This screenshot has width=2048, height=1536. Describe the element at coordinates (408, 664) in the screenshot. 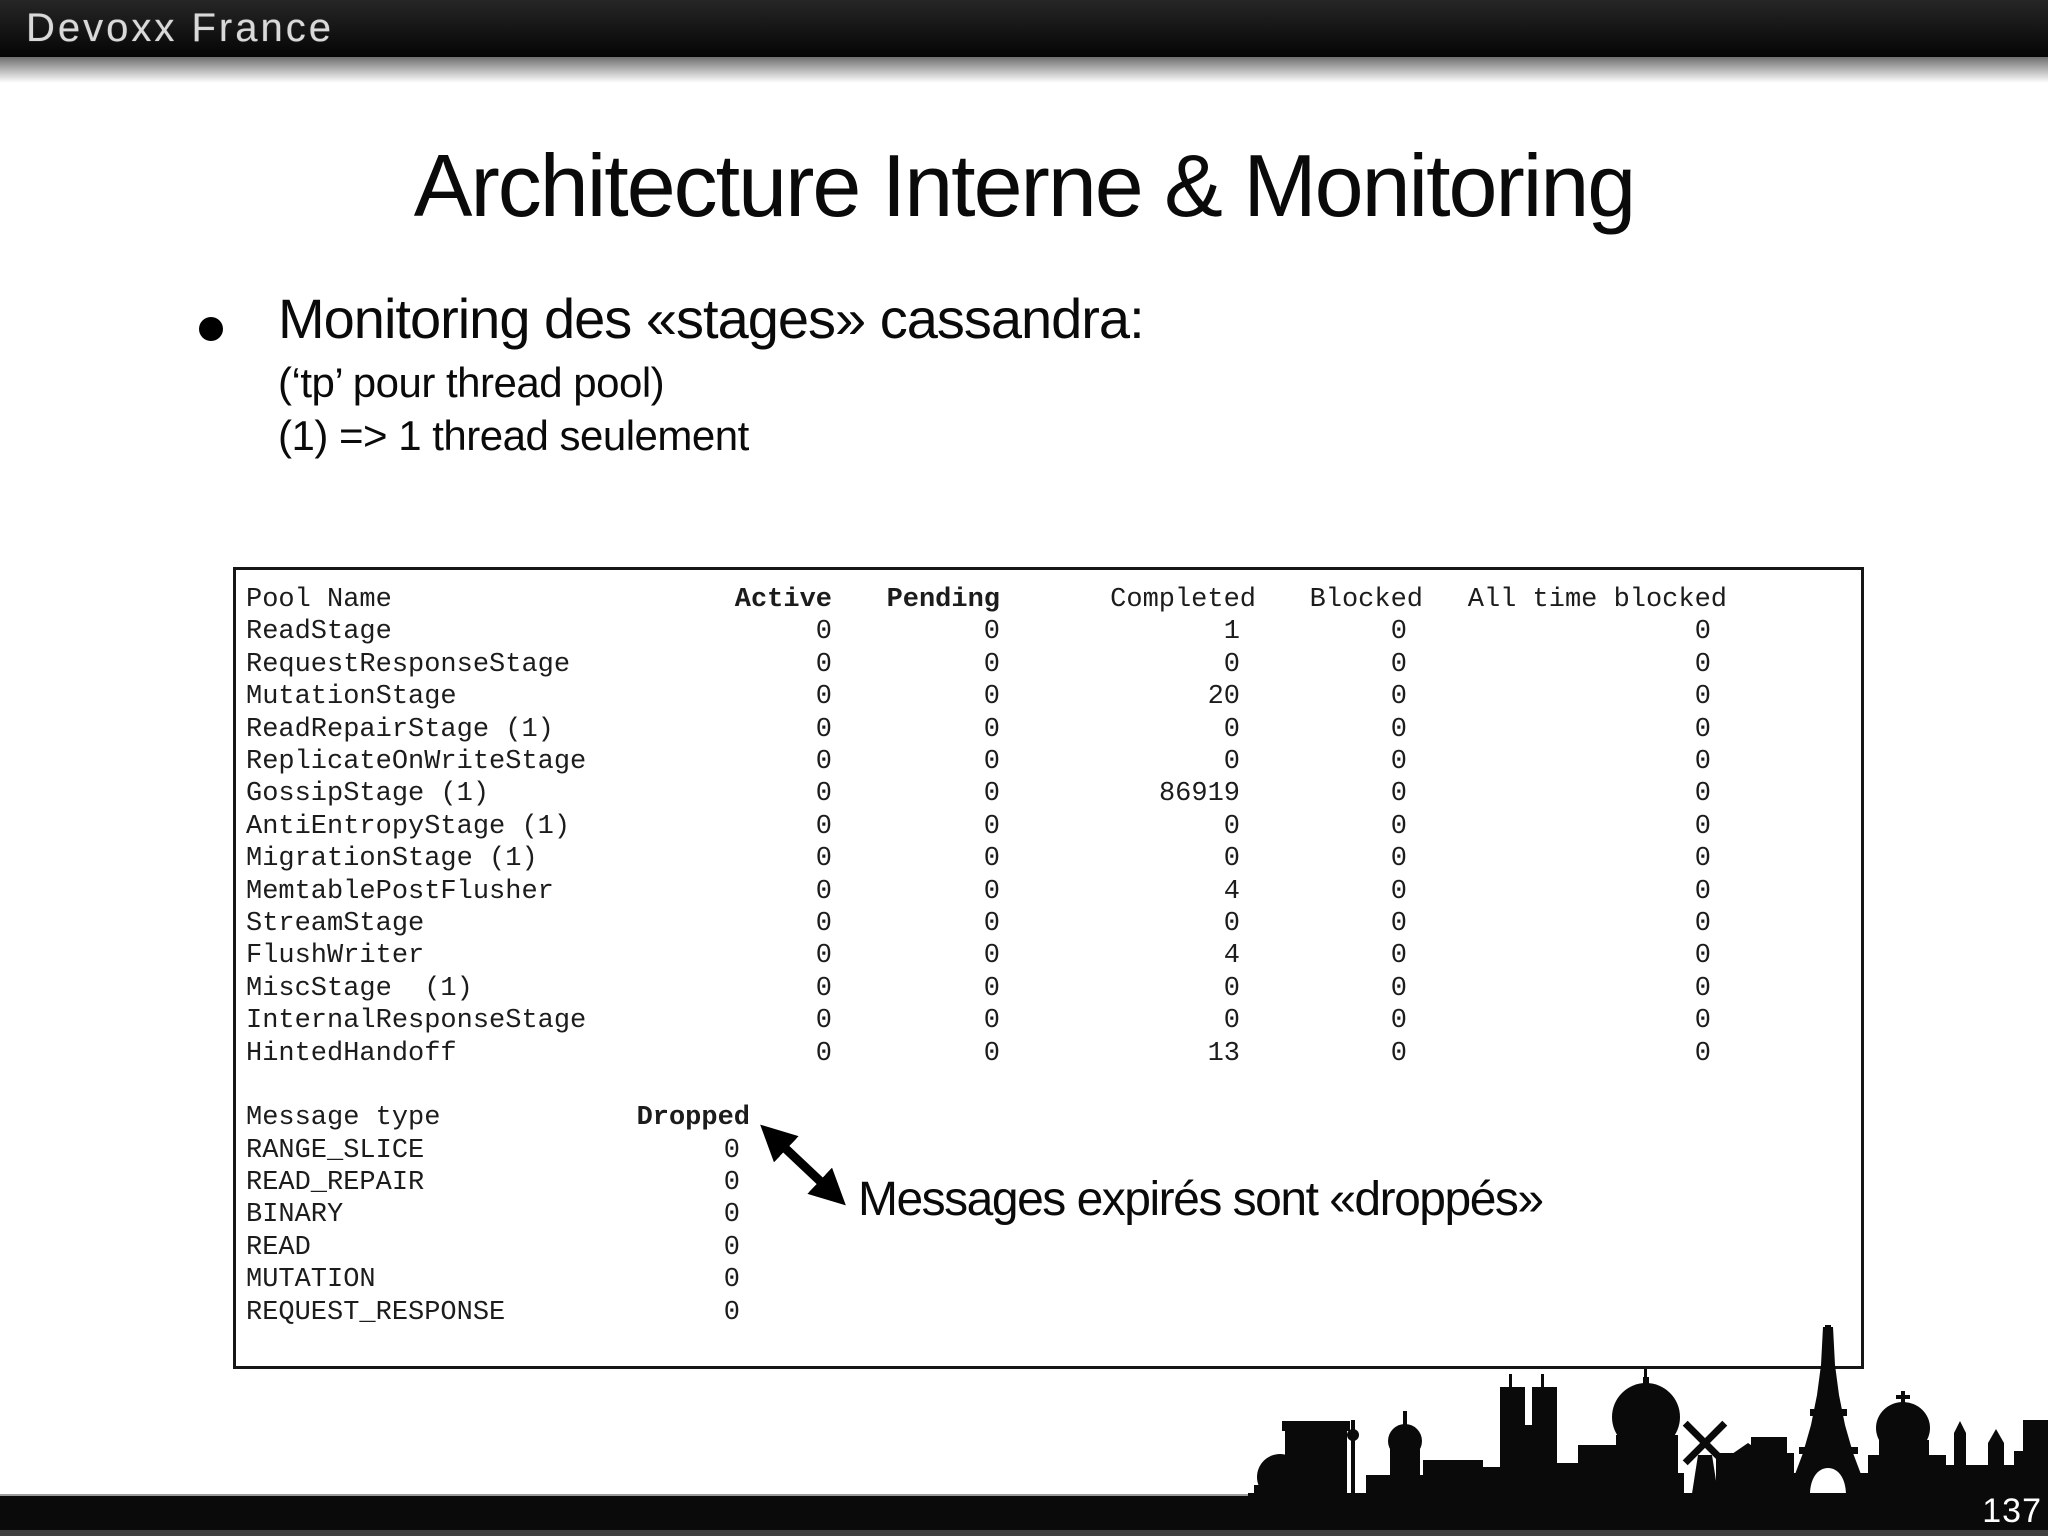

I see `pool-name-cell: RequestResponseStage` at that location.